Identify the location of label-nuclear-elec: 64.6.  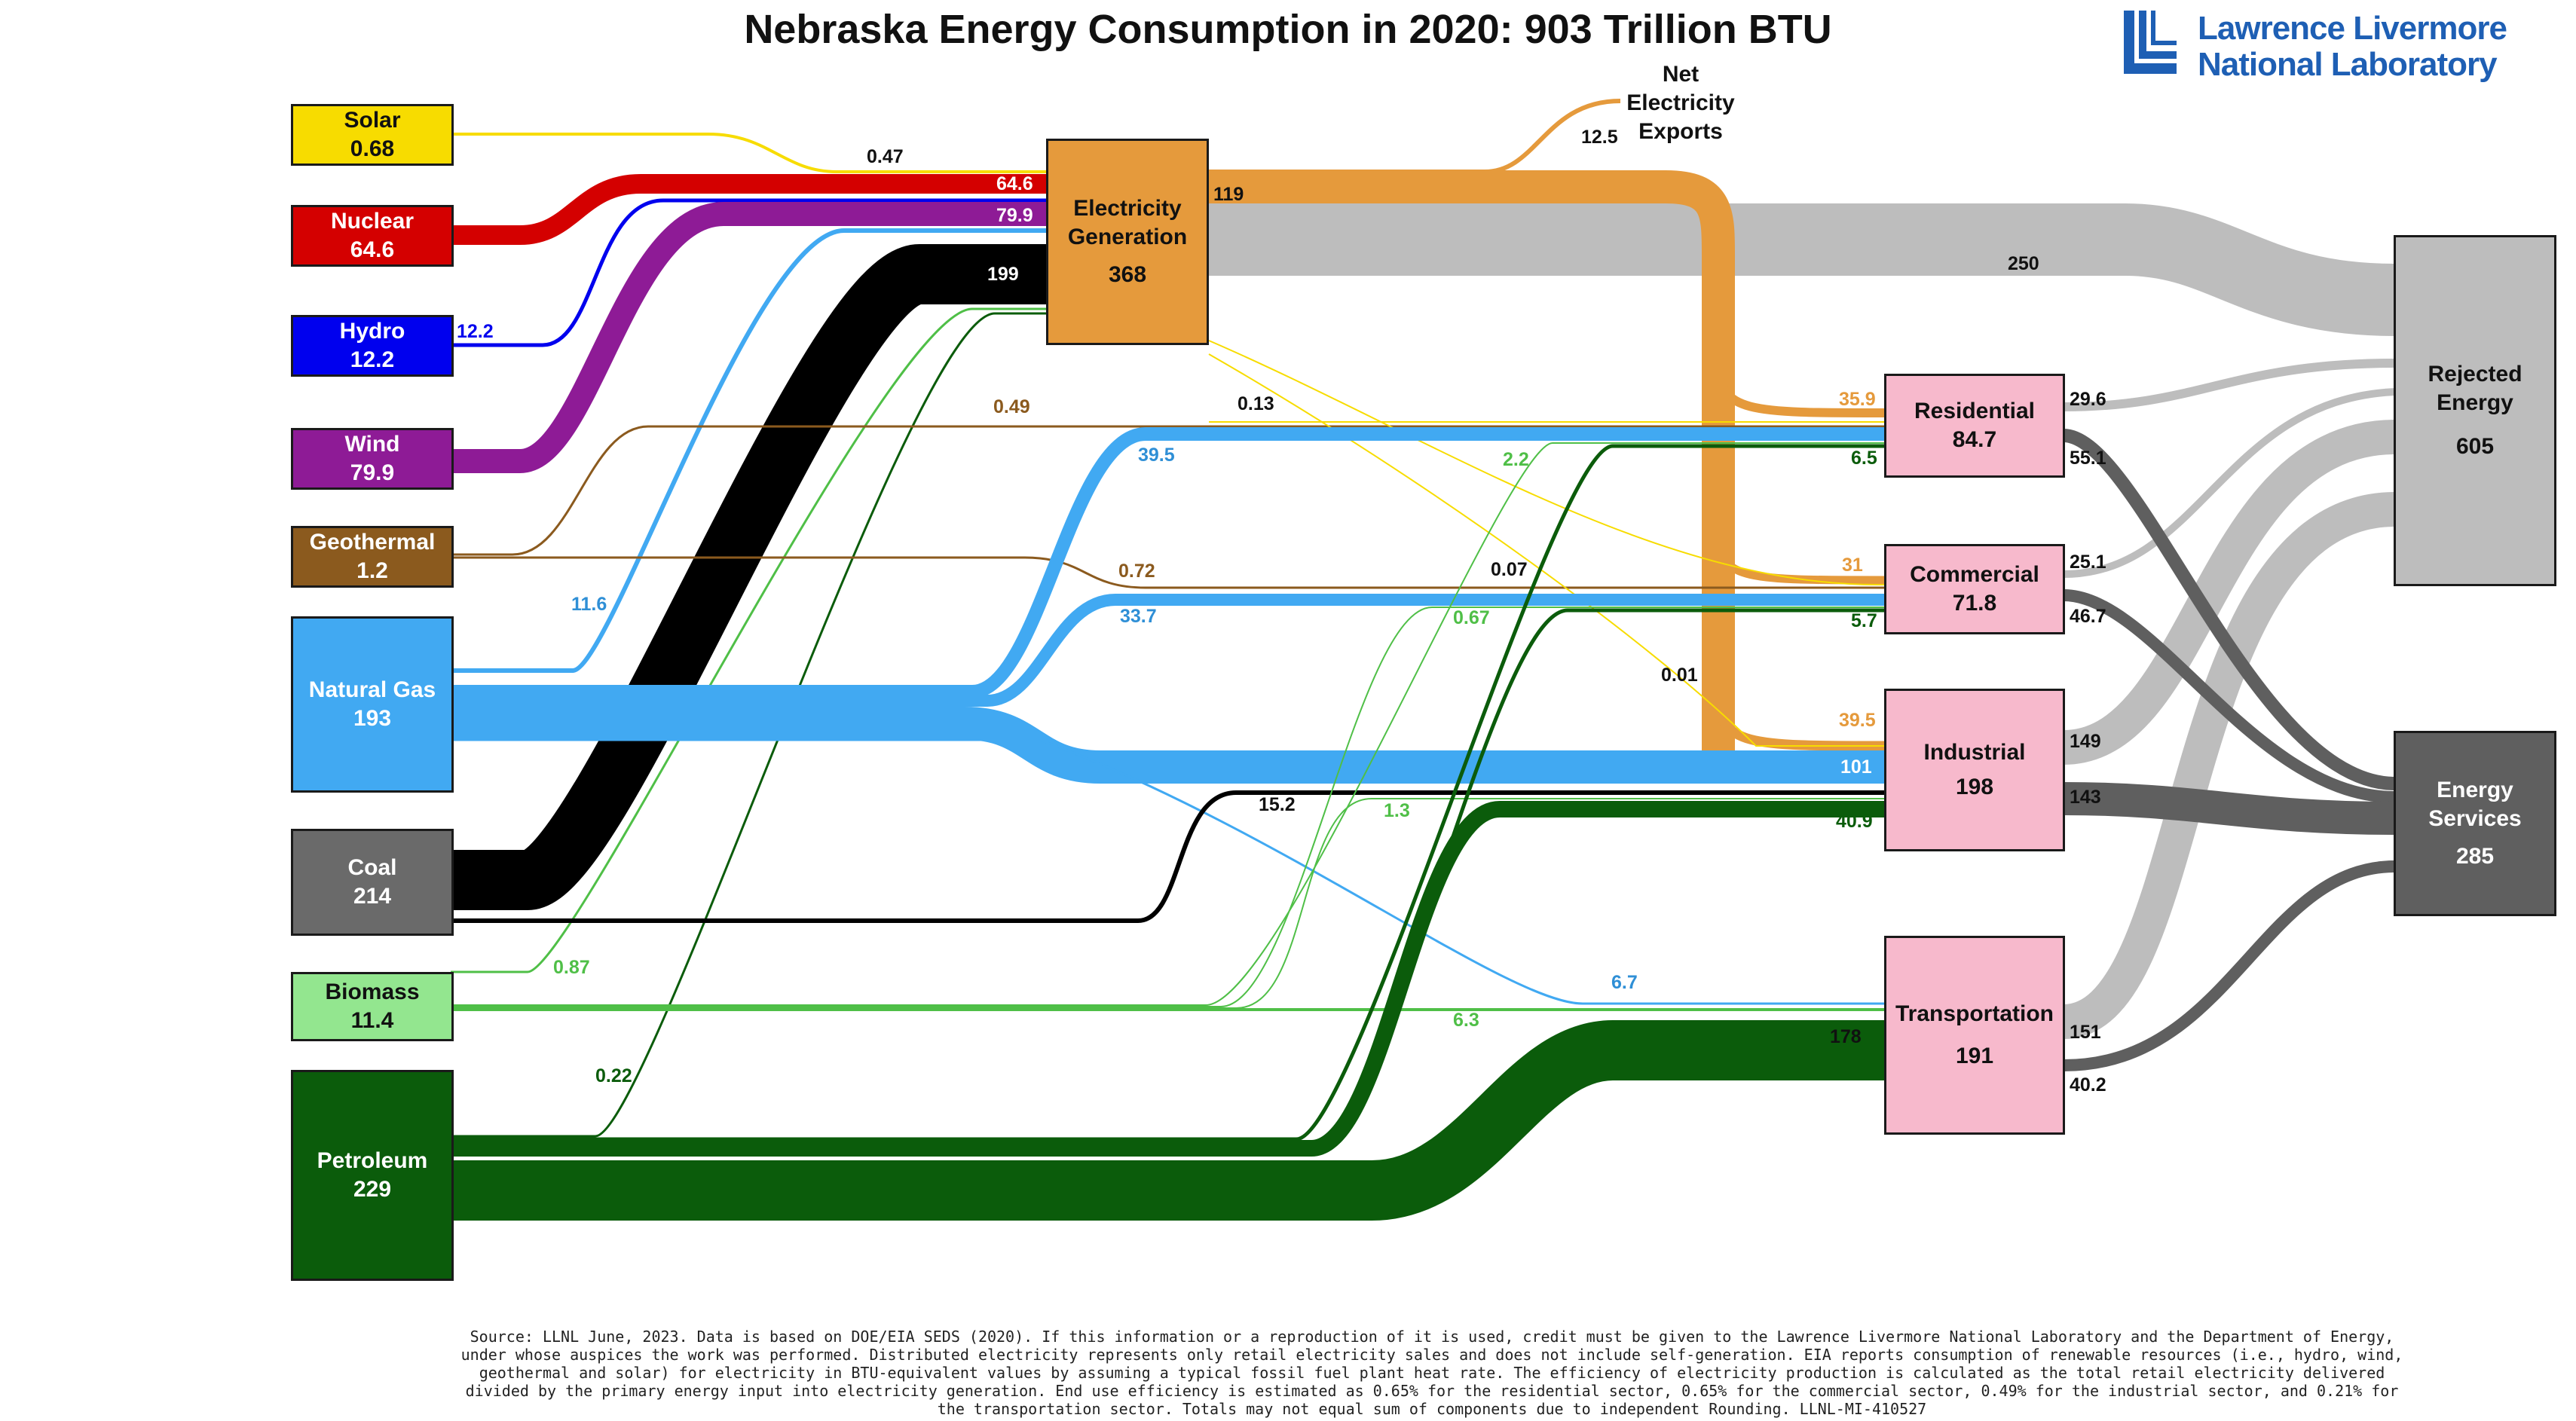
(1014, 183).